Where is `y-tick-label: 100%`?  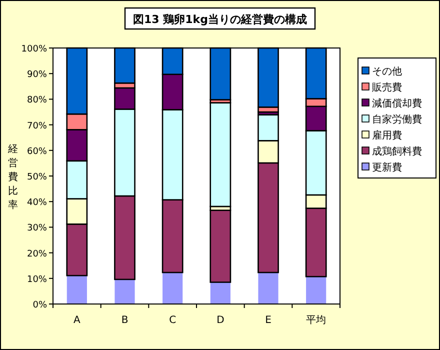 y-tick-label: 100% is located at coordinates (34, 49).